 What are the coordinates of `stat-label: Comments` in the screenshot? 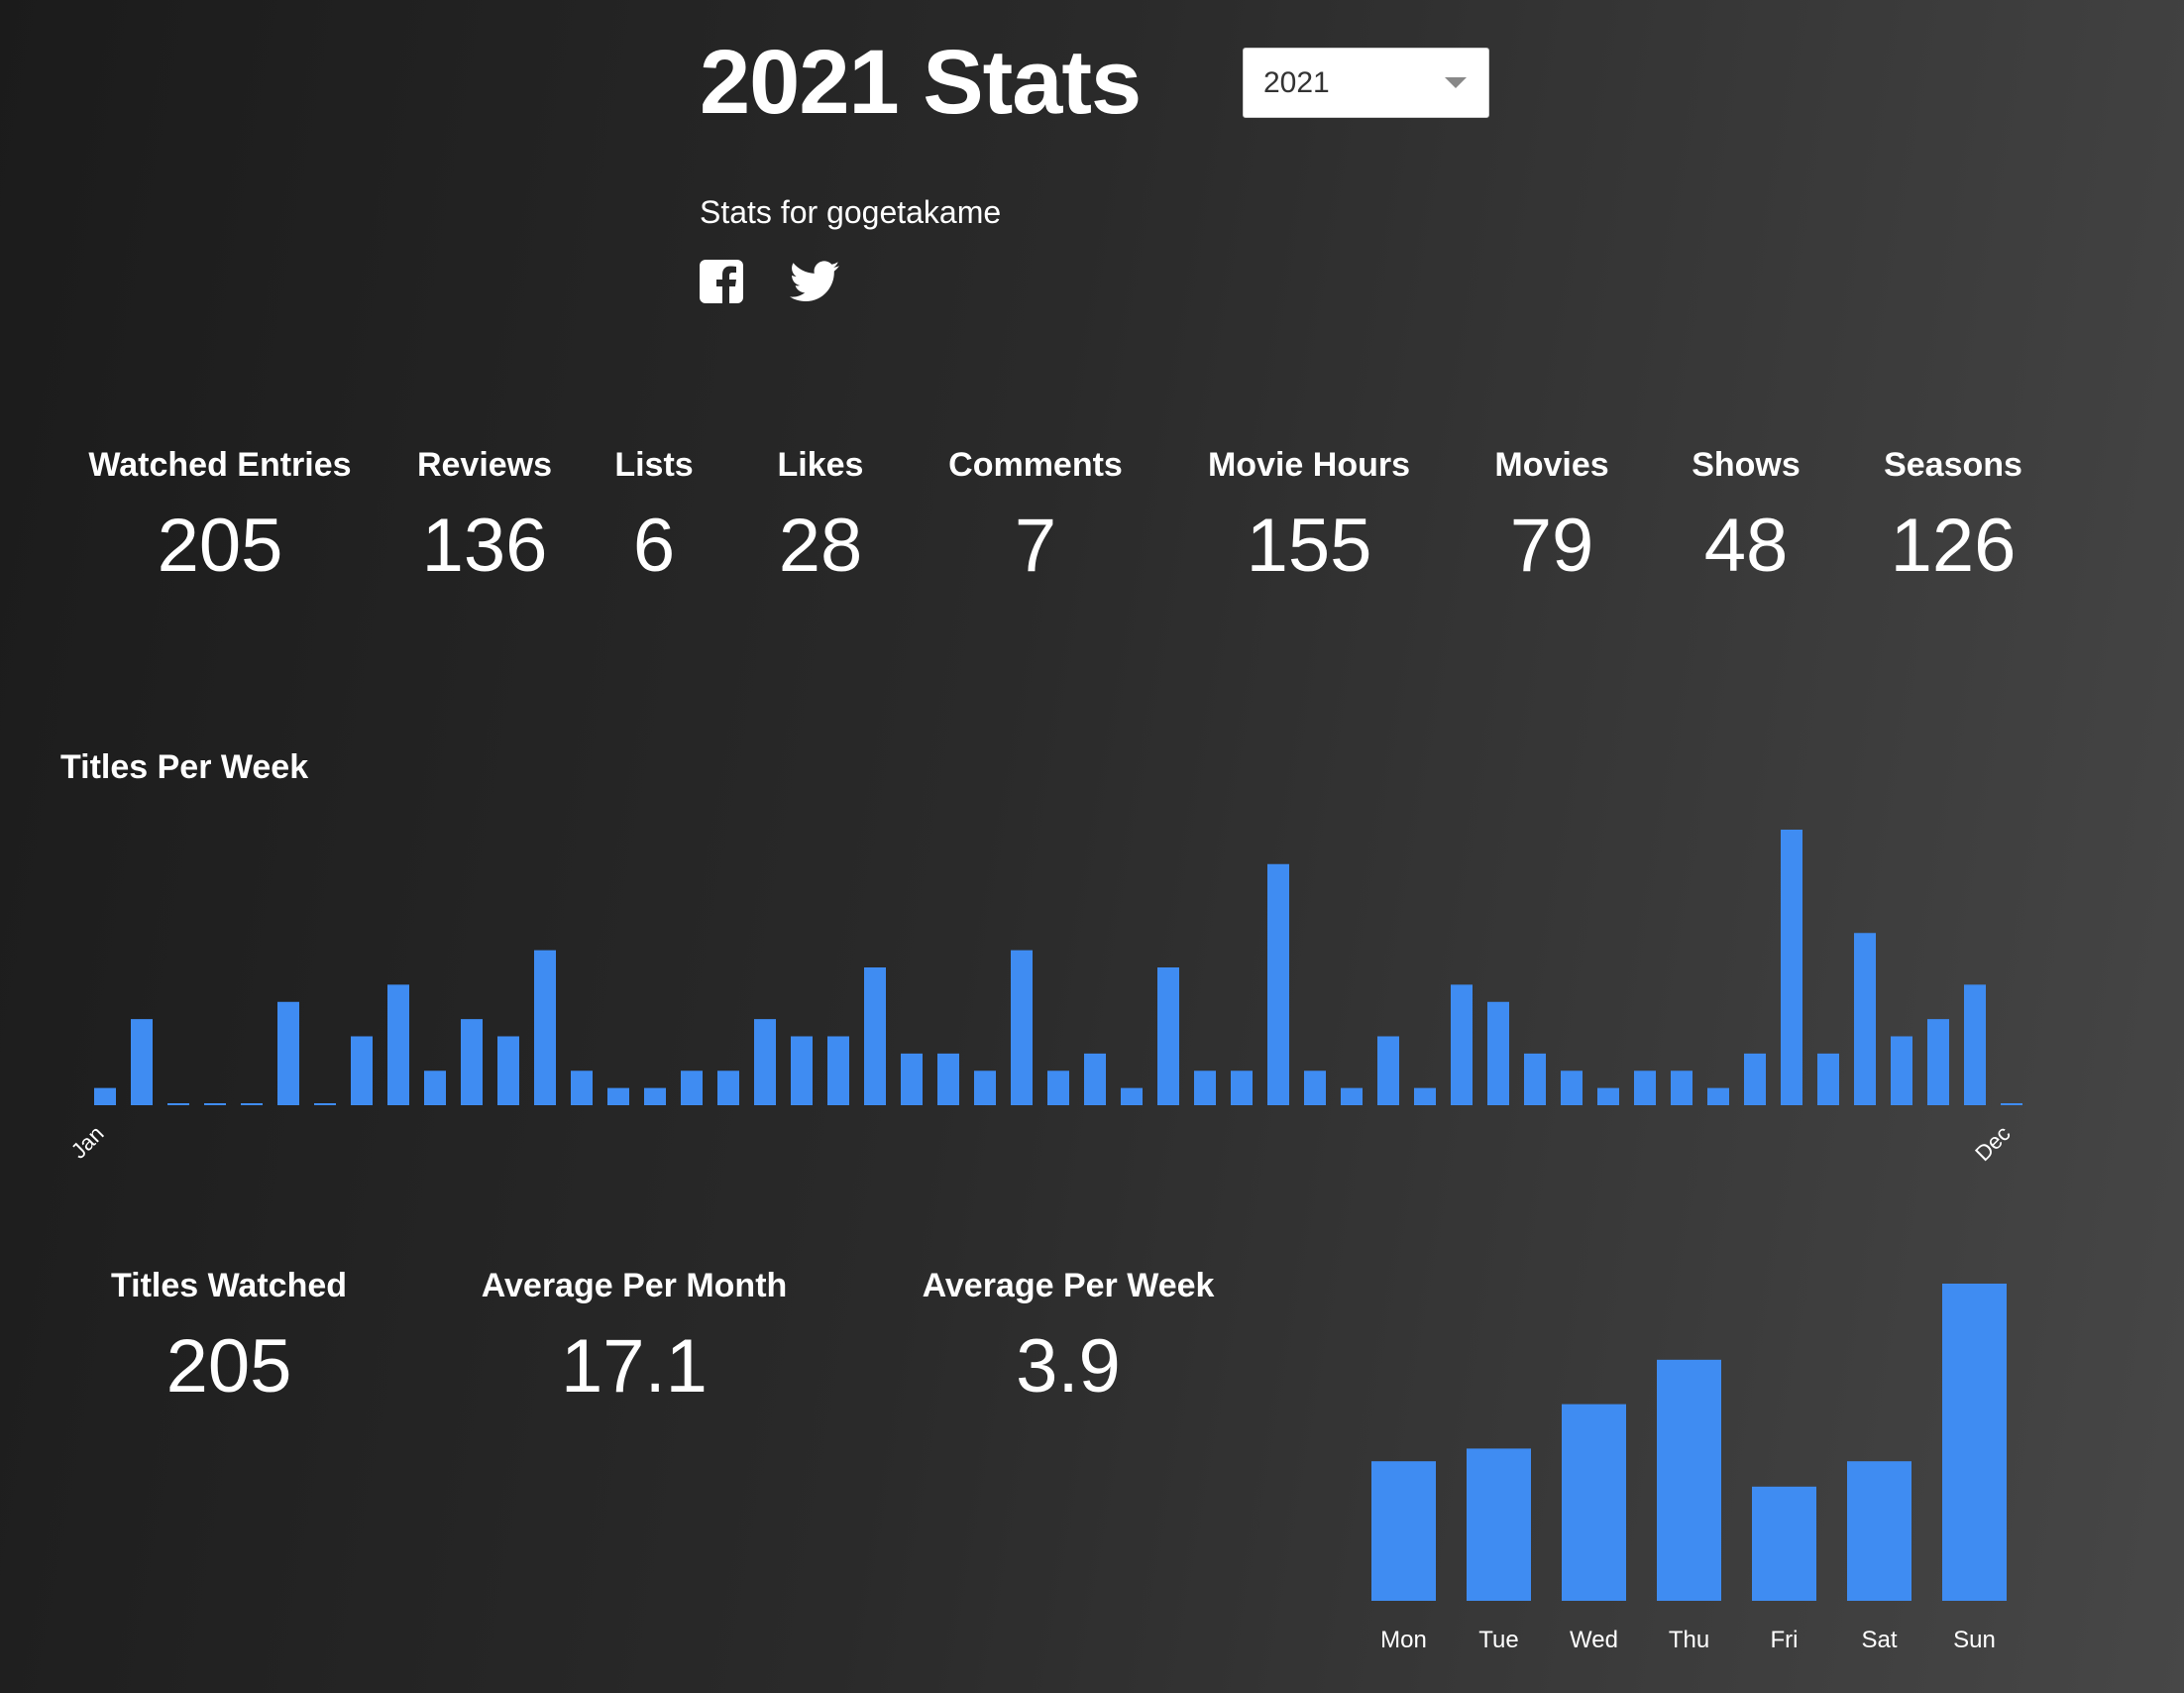 It's located at (1035, 465).